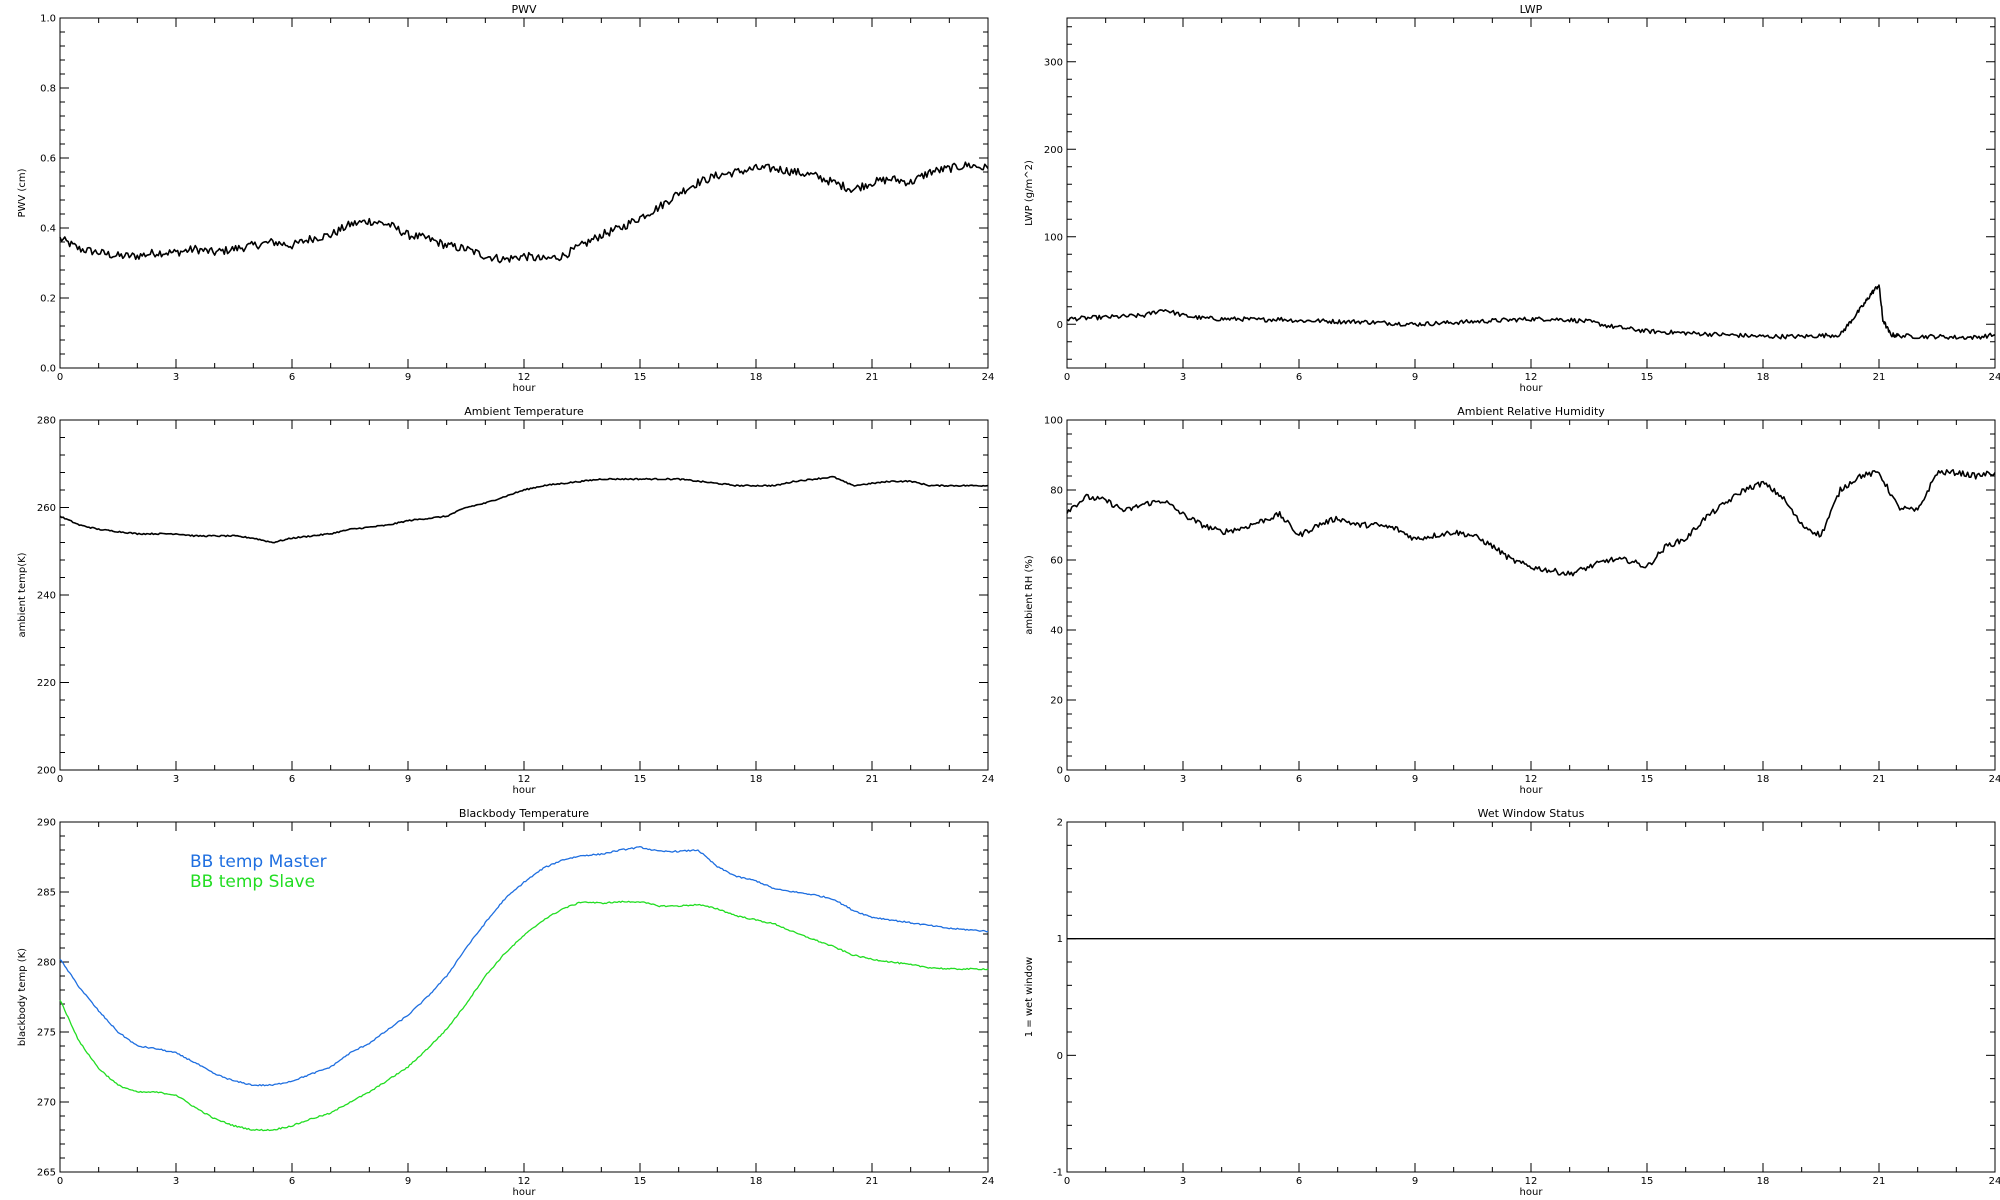  What do you see at coordinates (1029, 997) in the screenshot?
I see `y-axis-label: 1 = wet window` at bounding box center [1029, 997].